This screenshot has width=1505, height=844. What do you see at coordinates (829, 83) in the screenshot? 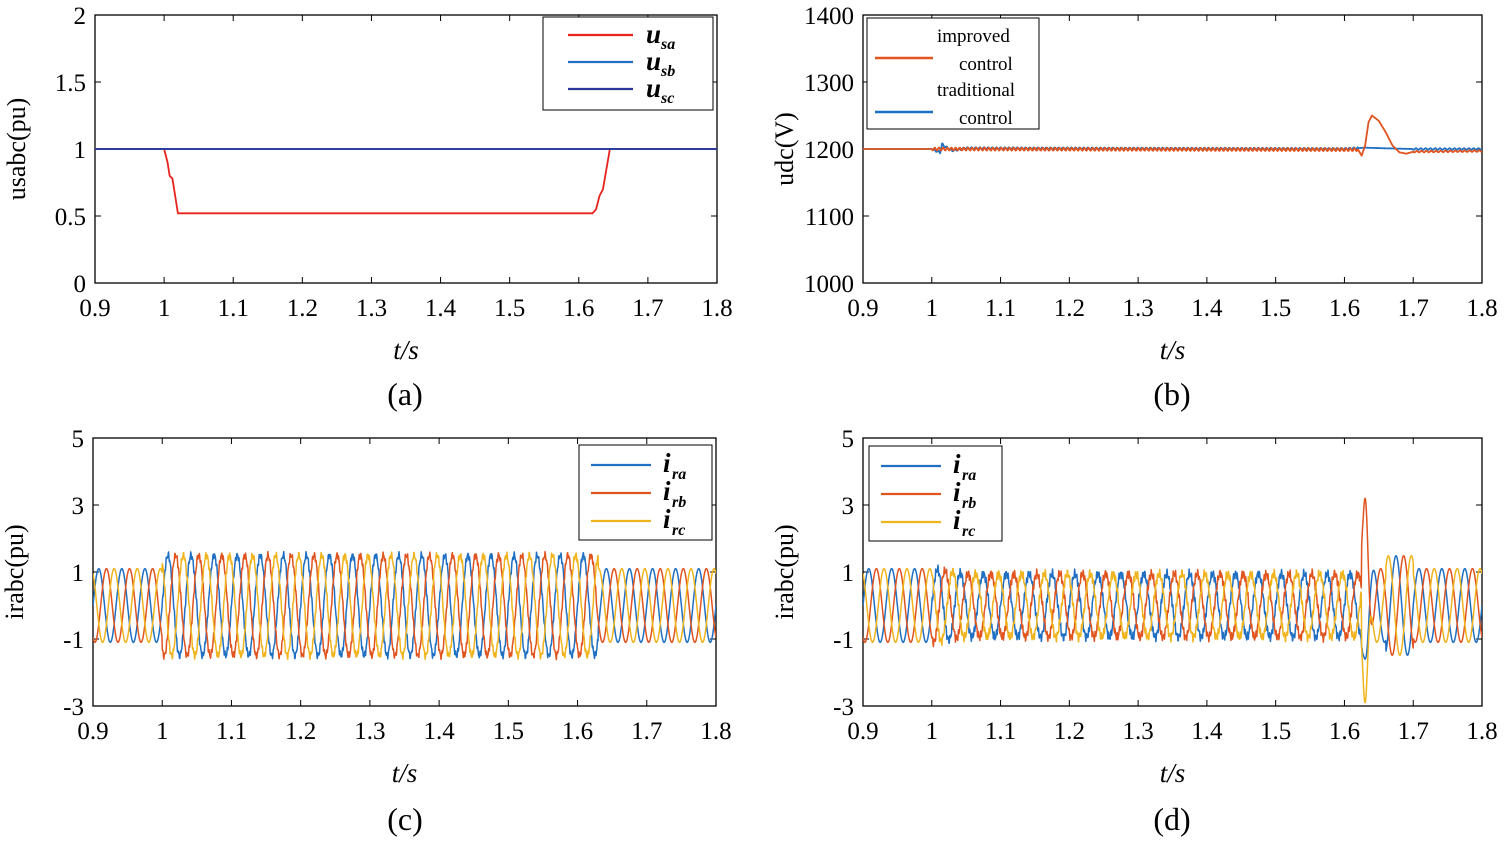
I see `y-tick-label: 1300` at bounding box center [829, 83].